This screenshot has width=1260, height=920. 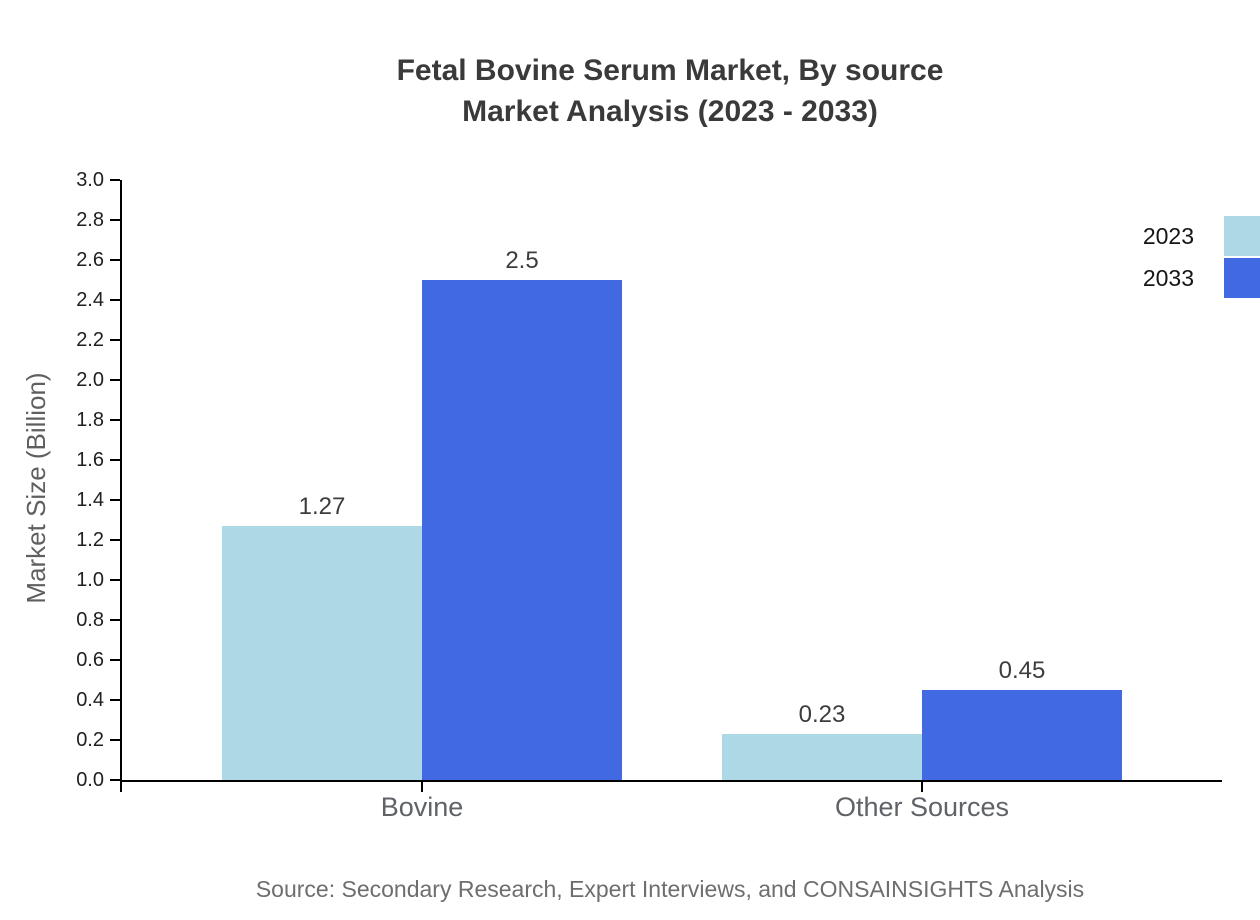 What do you see at coordinates (822, 757) in the screenshot?
I see `bar-2023-other-sources` at bounding box center [822, 757].